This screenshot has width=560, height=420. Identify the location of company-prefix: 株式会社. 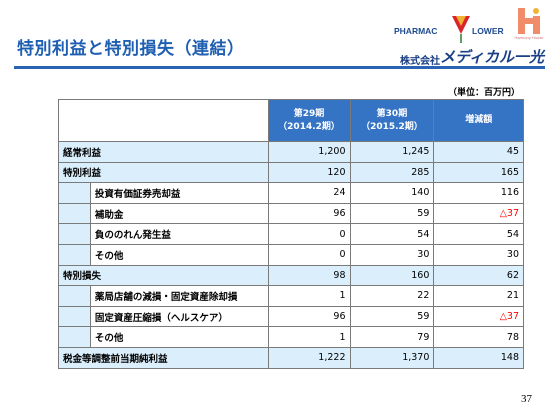
(420, 61).